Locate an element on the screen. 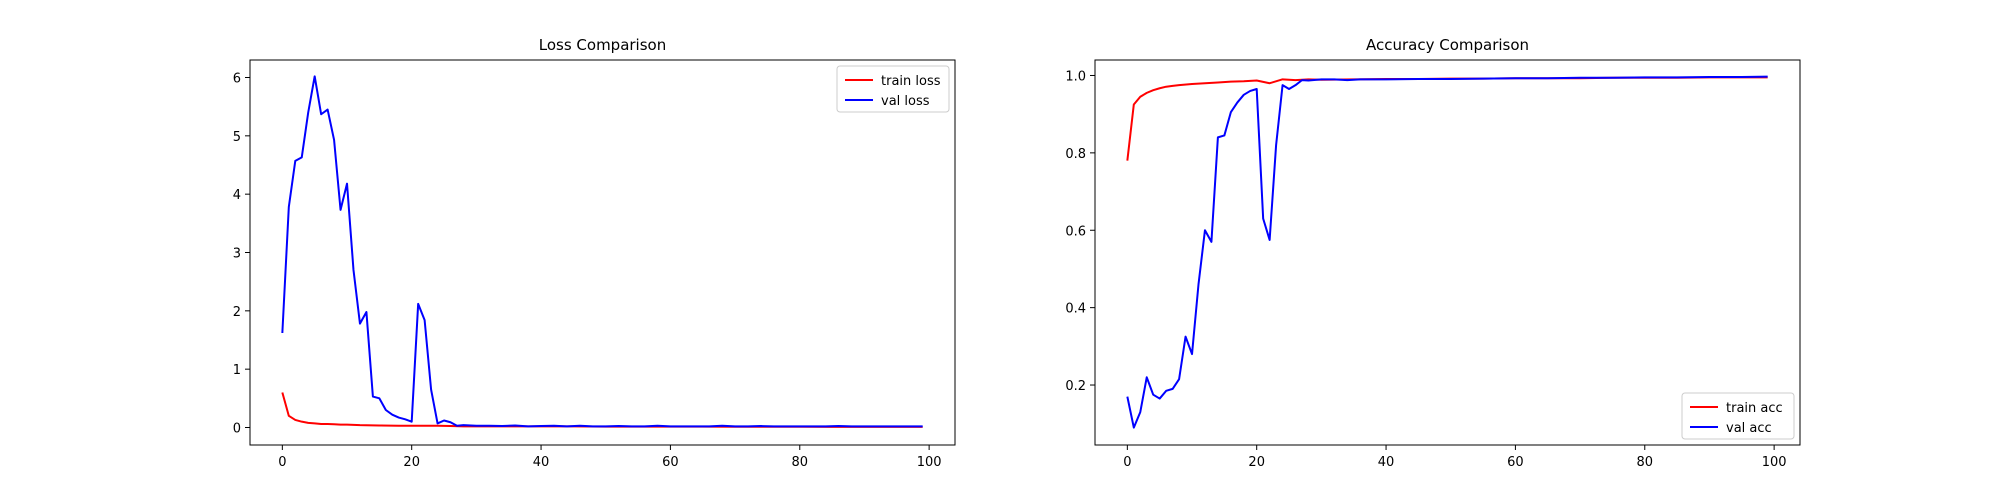  y-tick-label: 0.8 is located at coordinates (1075, 154).